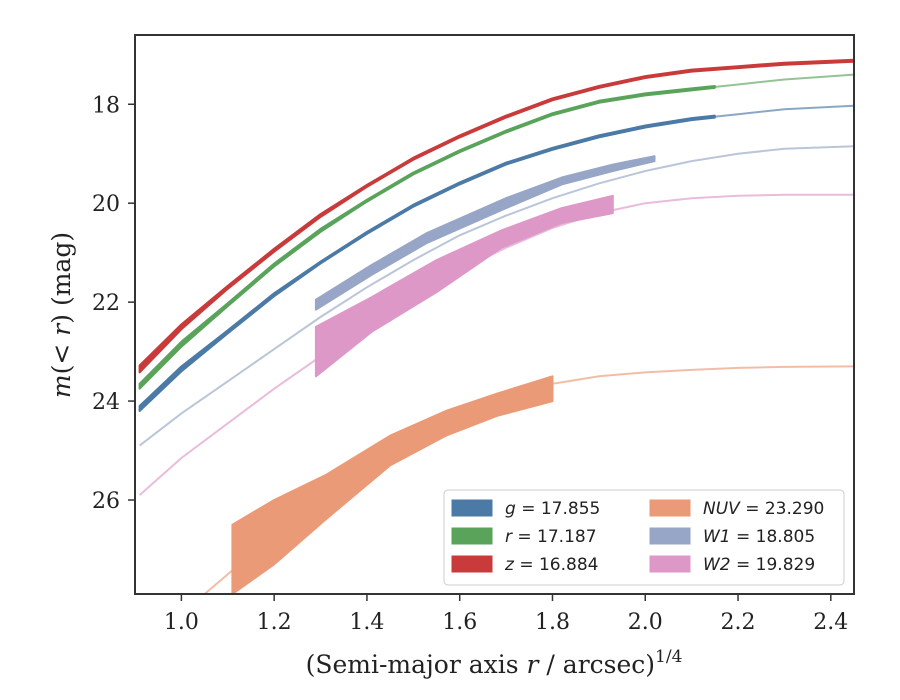  I want to click on x-tick-label: 1.4, so click(366, 622).